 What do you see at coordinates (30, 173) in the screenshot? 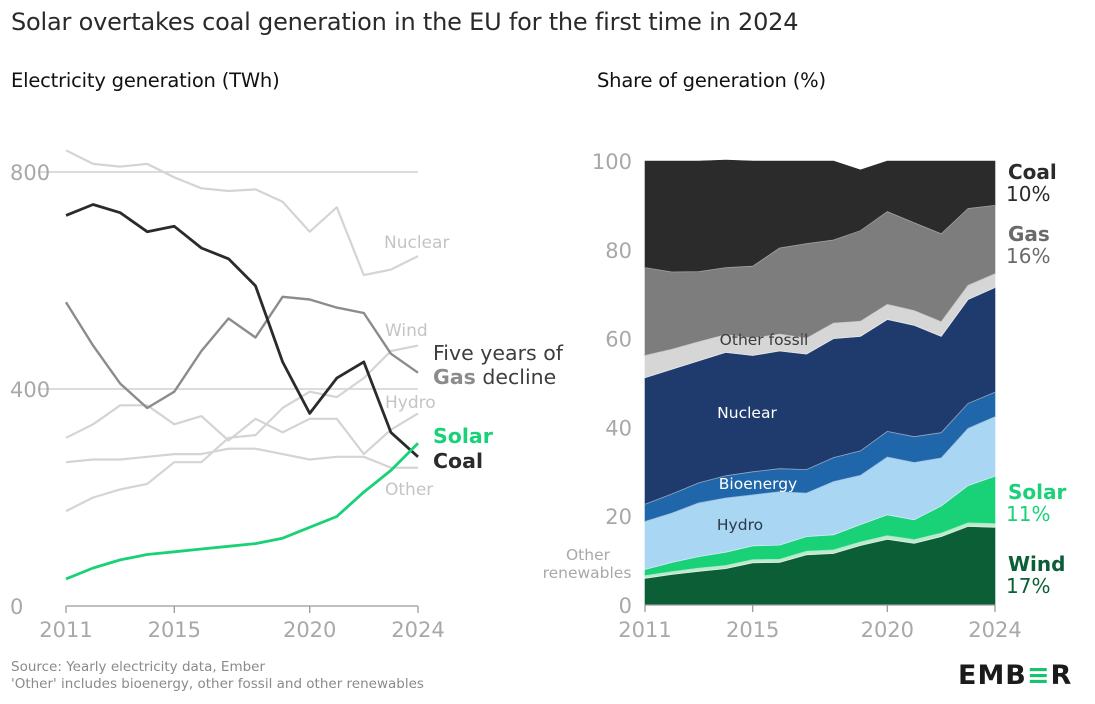
I see `left-y-tick-label: 800` at bounding box center [30, 173].